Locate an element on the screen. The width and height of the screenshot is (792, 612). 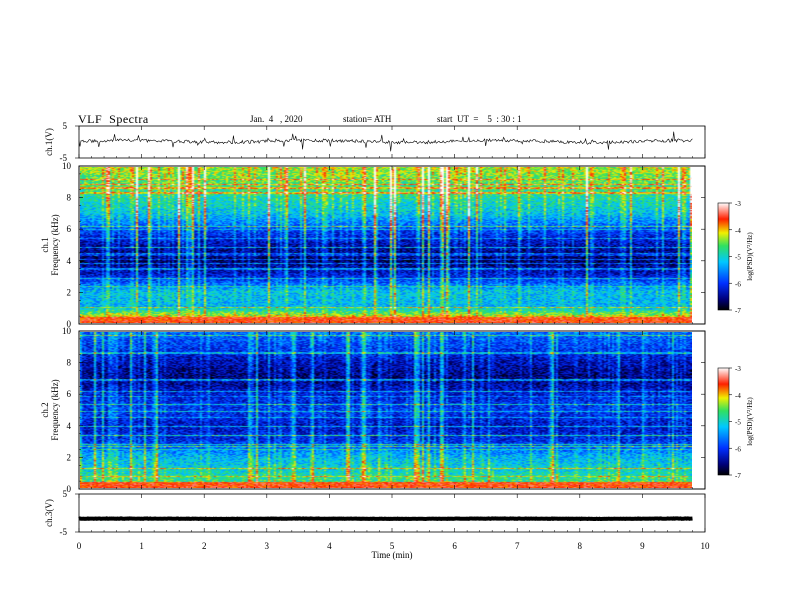
chart-title: VLF Spectra is located at coordinates (113, 119).